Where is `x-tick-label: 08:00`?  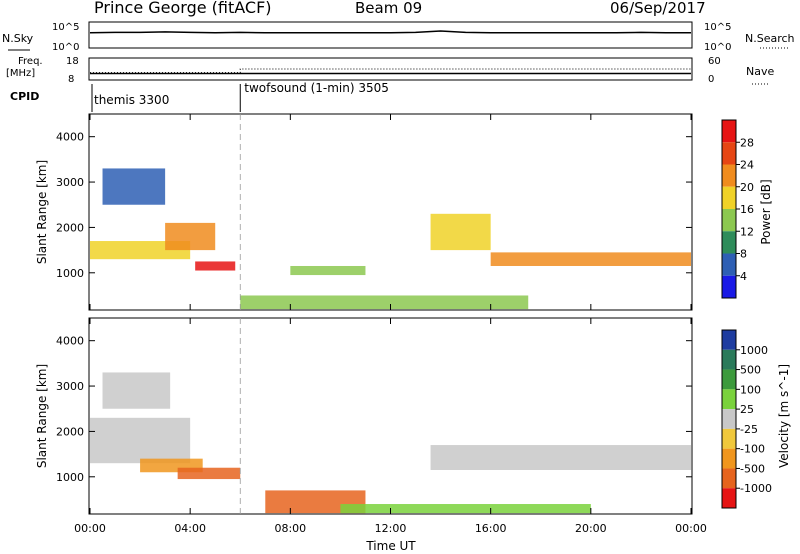
x-tick-label: 08:00 is located at coordinates (290, 528).